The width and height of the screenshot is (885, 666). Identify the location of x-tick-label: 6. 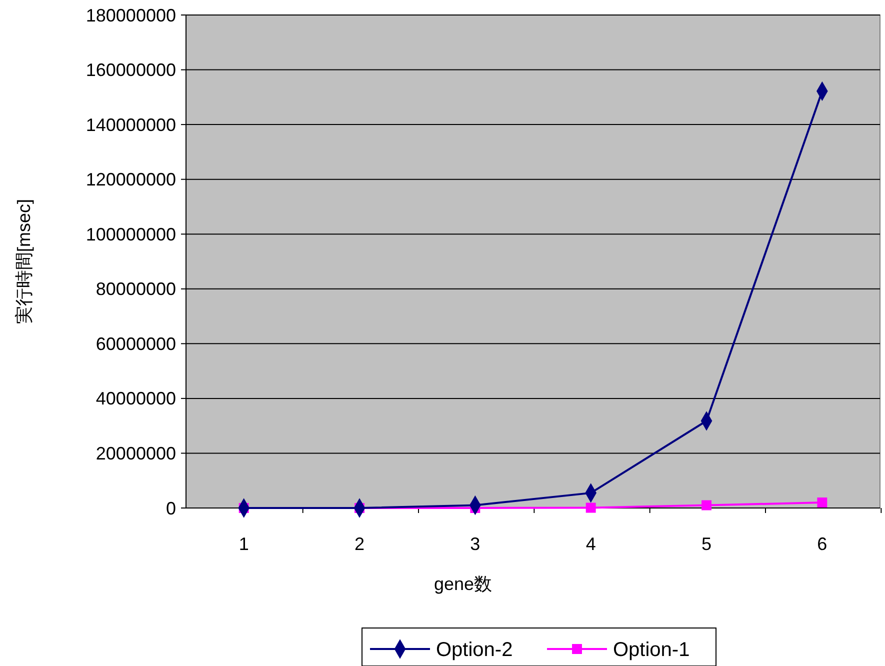
(822, 544).